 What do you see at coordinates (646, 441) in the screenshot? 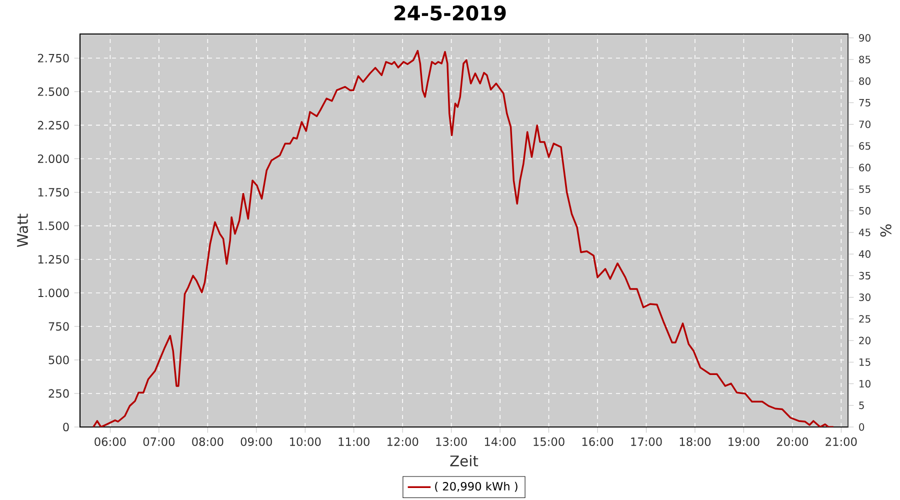
I see `x-tick-label: 17:00` at bounding box center [646, 441].